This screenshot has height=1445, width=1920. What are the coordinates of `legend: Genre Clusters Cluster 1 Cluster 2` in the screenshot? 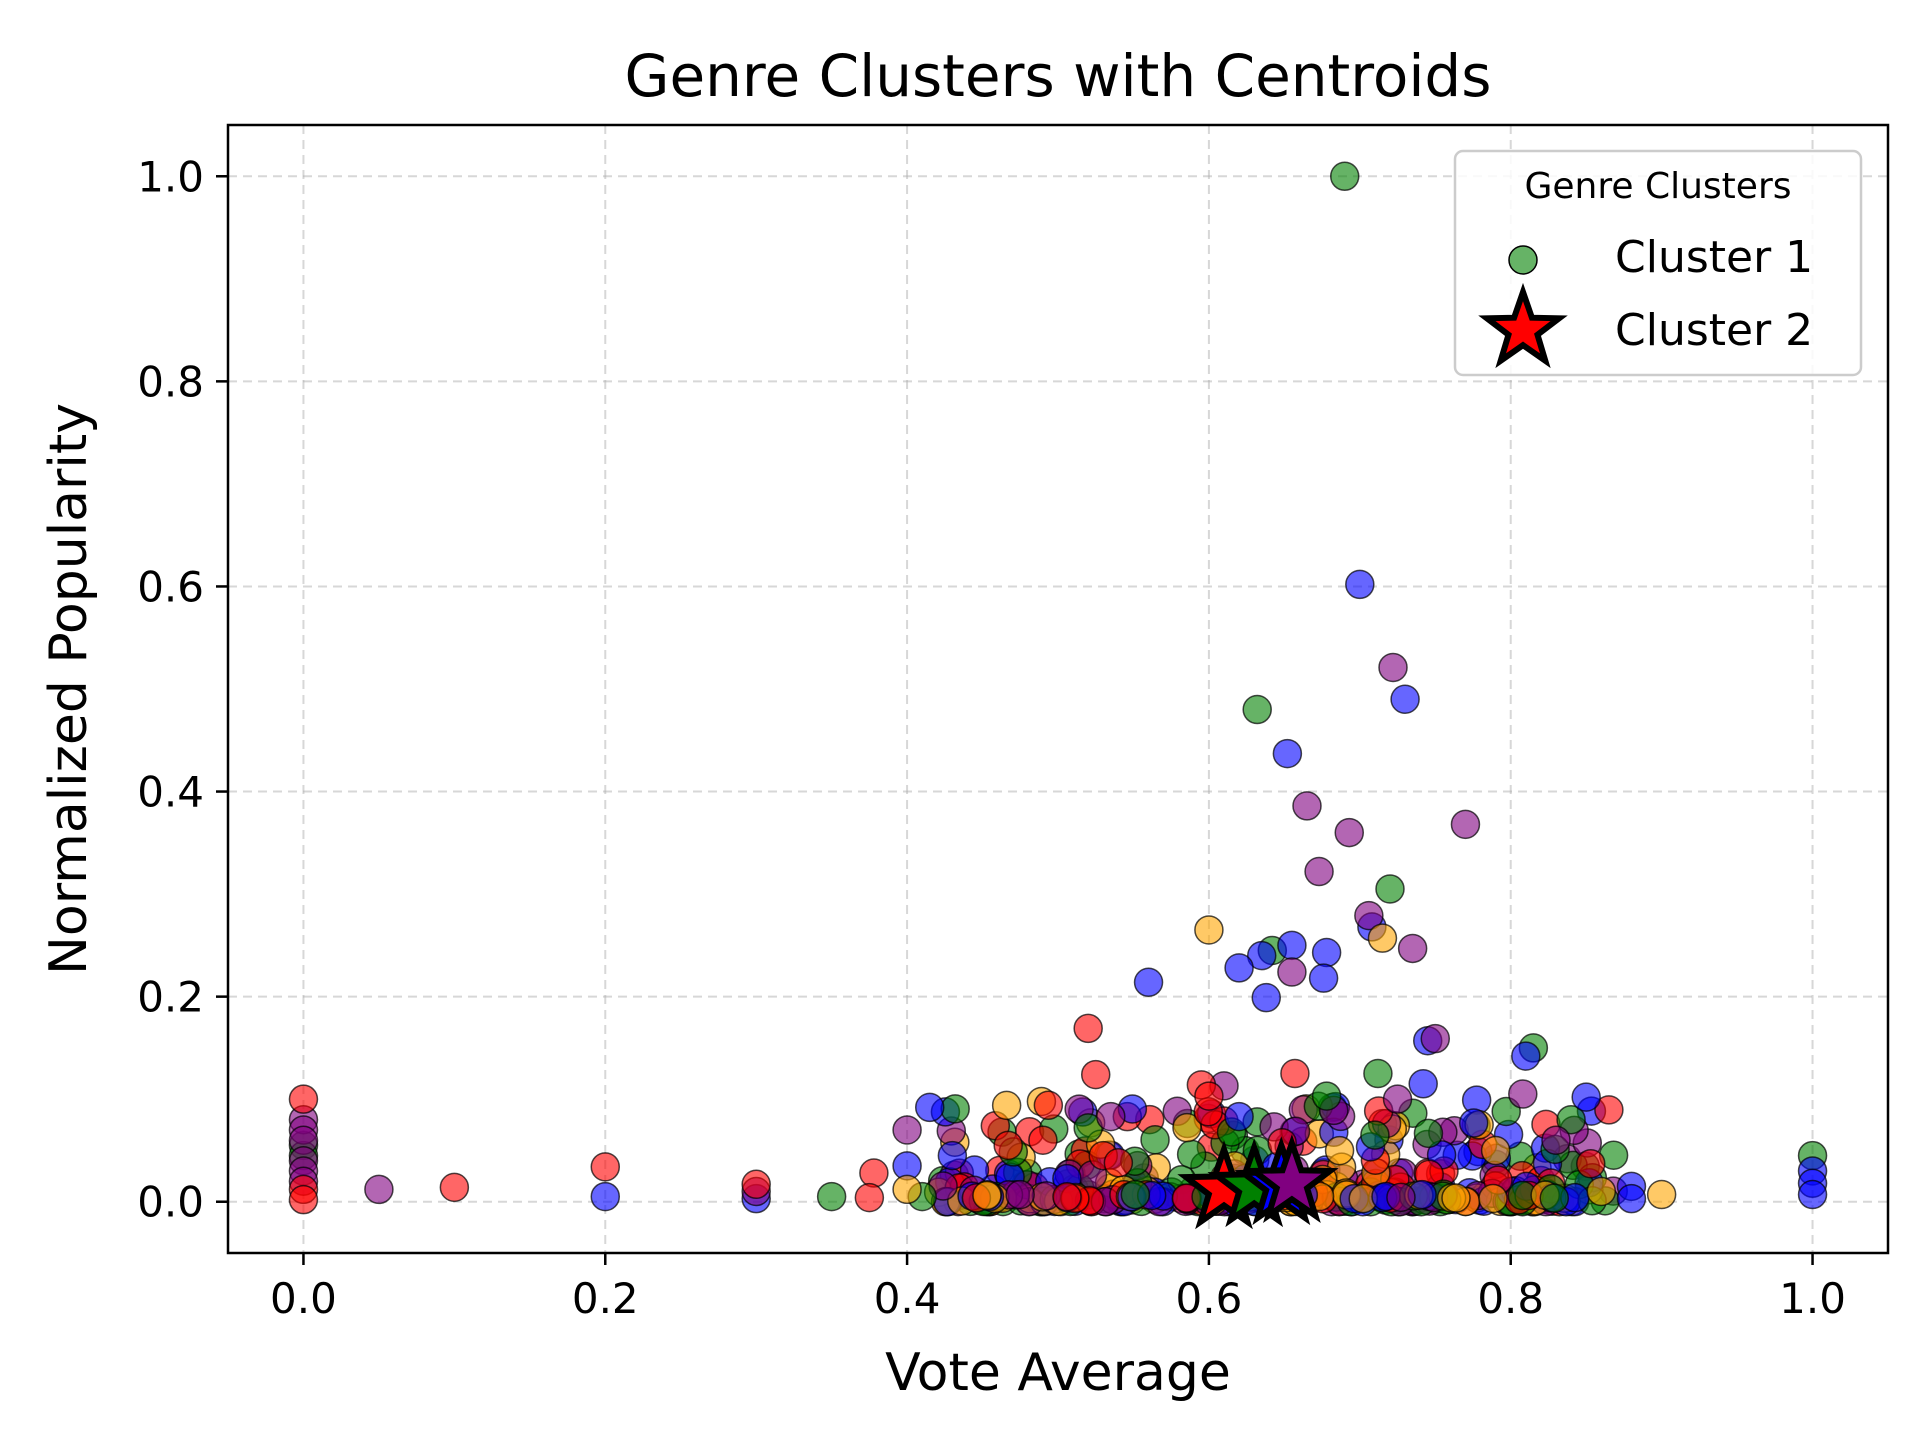 It's located at (1658, 263).